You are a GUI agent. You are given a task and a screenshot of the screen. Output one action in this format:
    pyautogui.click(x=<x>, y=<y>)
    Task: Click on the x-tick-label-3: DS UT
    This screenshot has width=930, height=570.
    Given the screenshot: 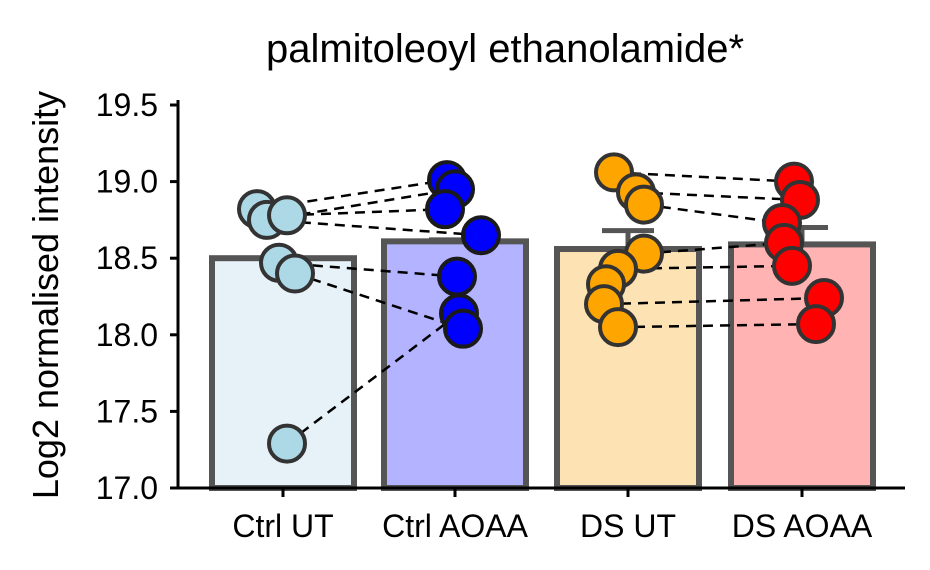 What is the action you would take?
    pyautogui.click(x=628, y=526)
    